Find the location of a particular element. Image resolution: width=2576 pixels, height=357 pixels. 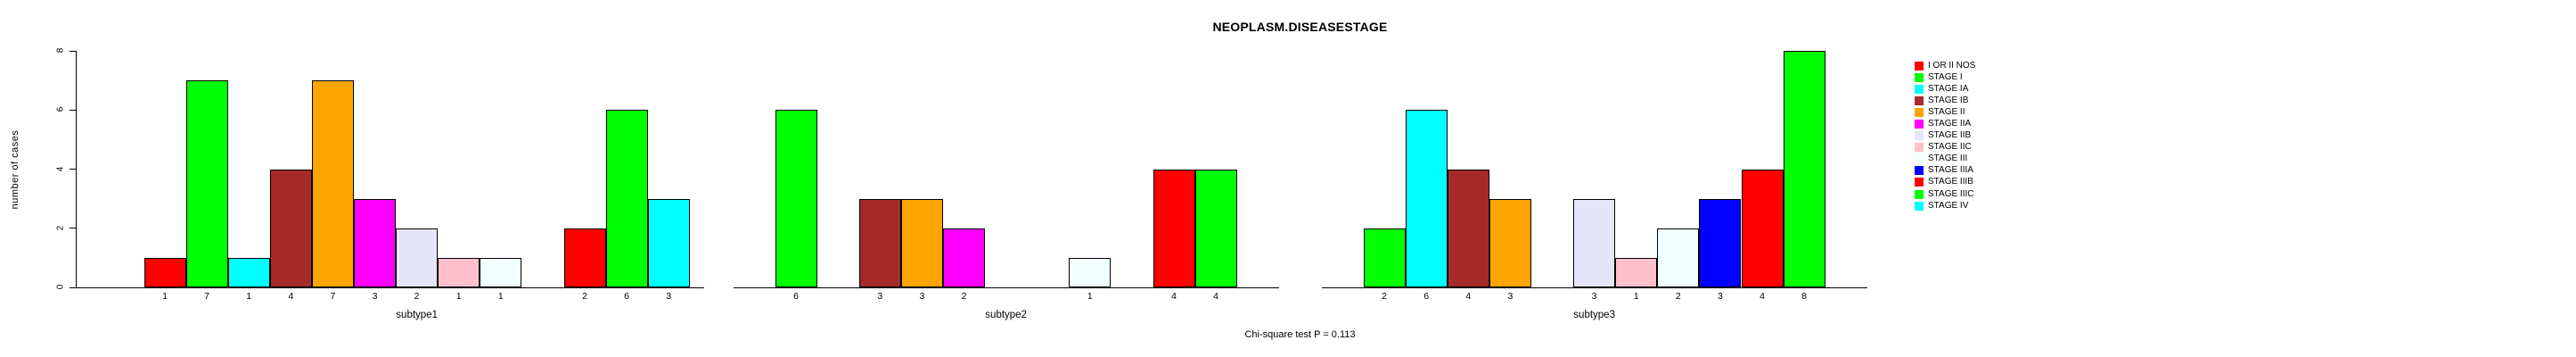

legend-label: I OR II NOS is located at coordinates (1952, 65).